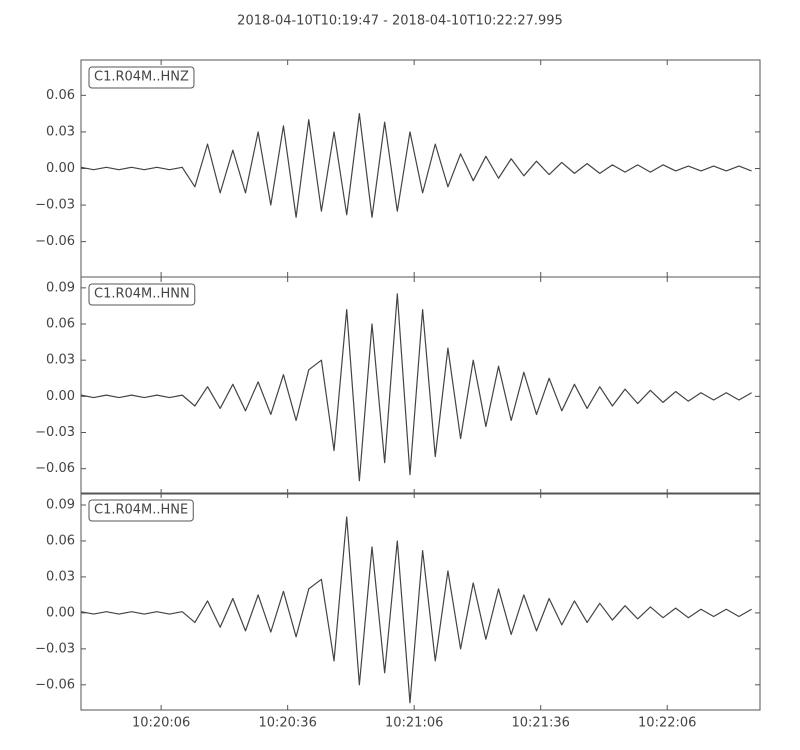  Describe the element at coordinates (667, 723) in the screenshot. I see `x-tick-label: 10:22:06` at that location.